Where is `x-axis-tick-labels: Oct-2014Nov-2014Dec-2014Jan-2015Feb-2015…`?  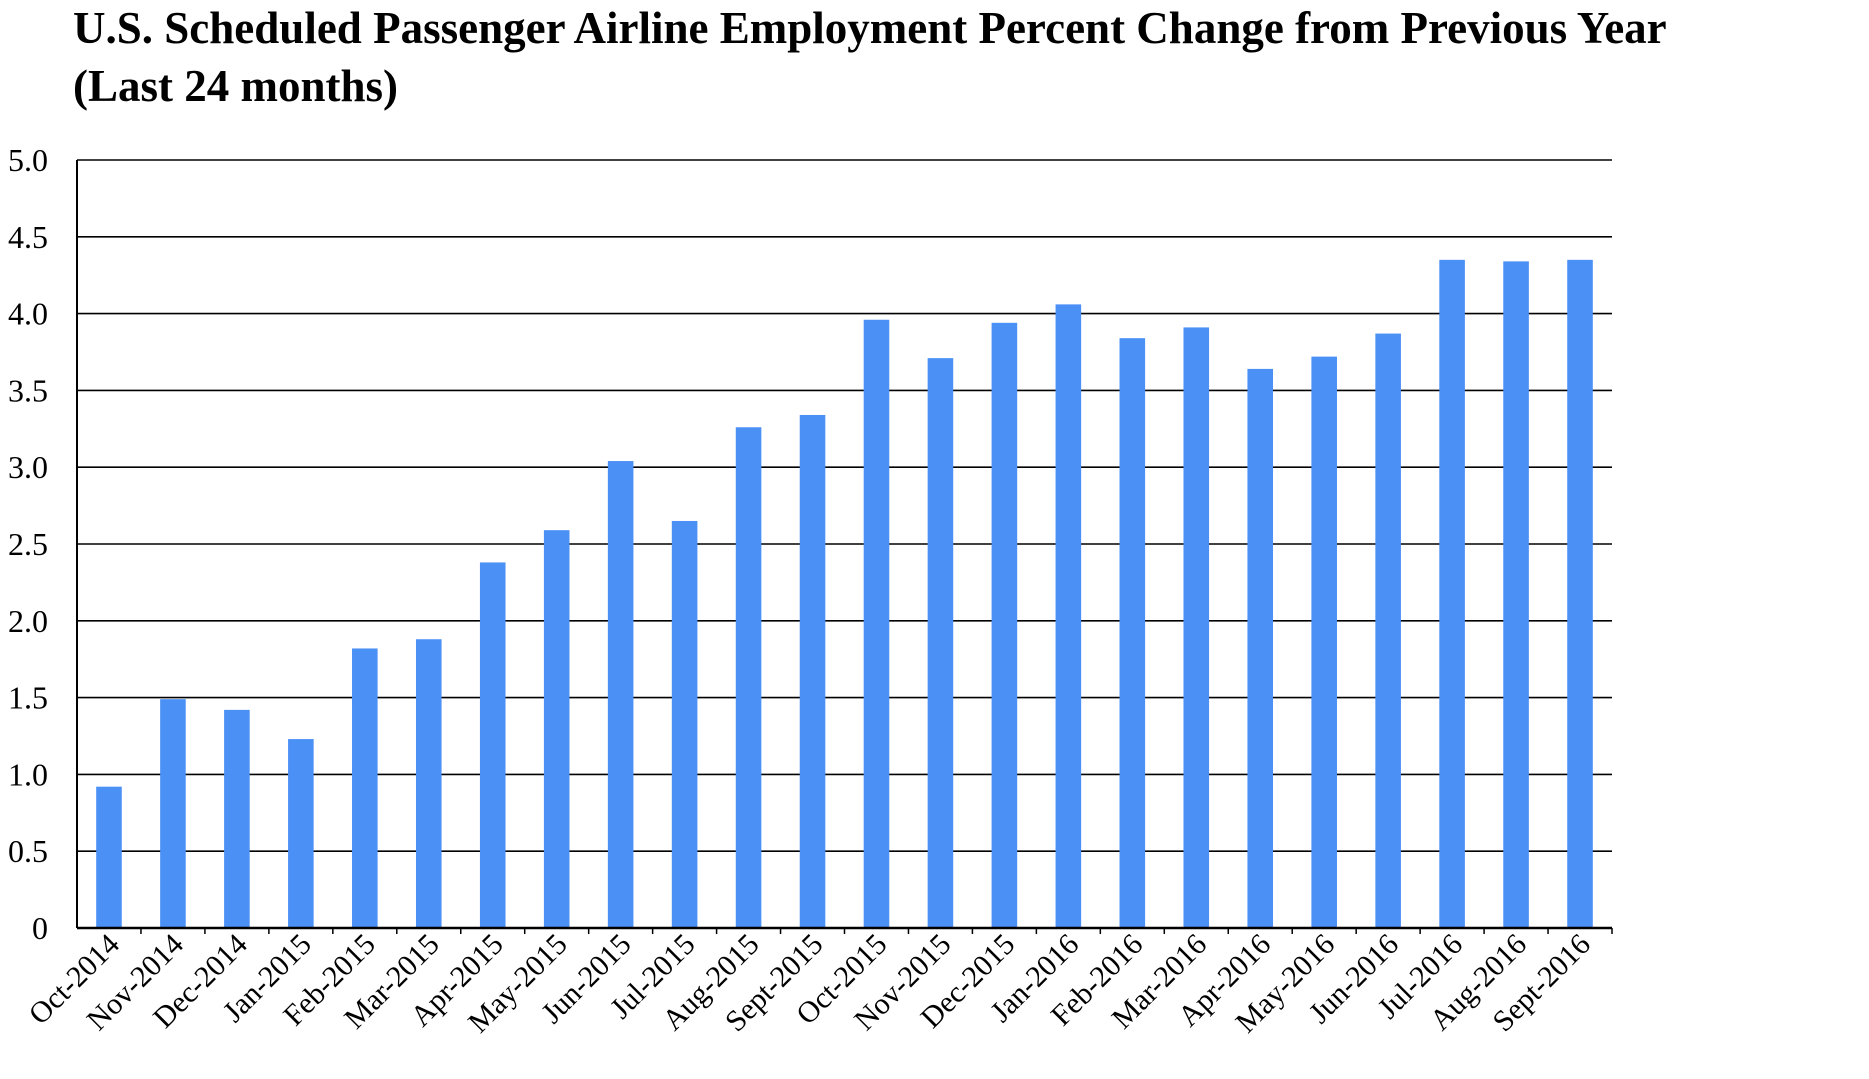 x-axis-tick-labels: Oct-2014Nov-2014Dec-2014Jan-2015Feb-2015… is located at coordinates (809, 984).